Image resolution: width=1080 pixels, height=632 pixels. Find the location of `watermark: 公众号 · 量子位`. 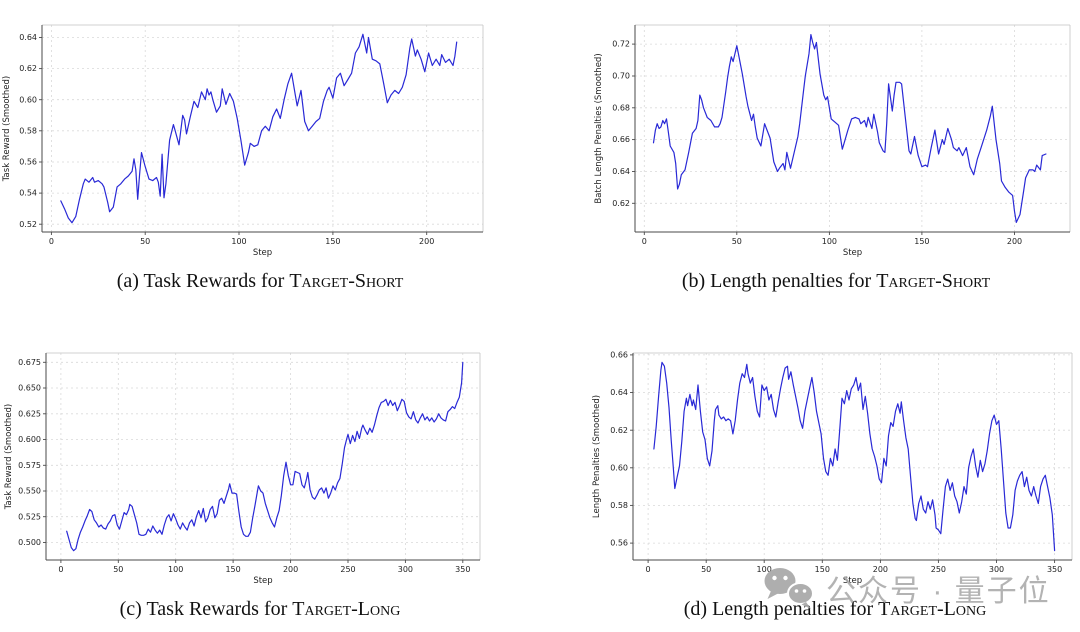

watermark: 公众号 · 量子位 is located at coordinates (906, 588).